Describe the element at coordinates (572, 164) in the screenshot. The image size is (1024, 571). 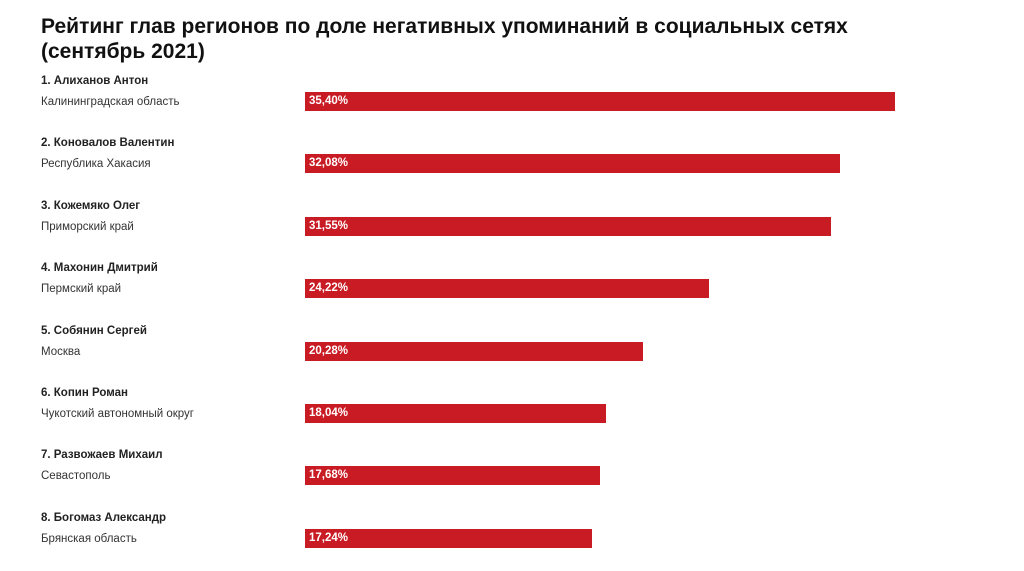
I see `value-bar: 32,08%` at that location.